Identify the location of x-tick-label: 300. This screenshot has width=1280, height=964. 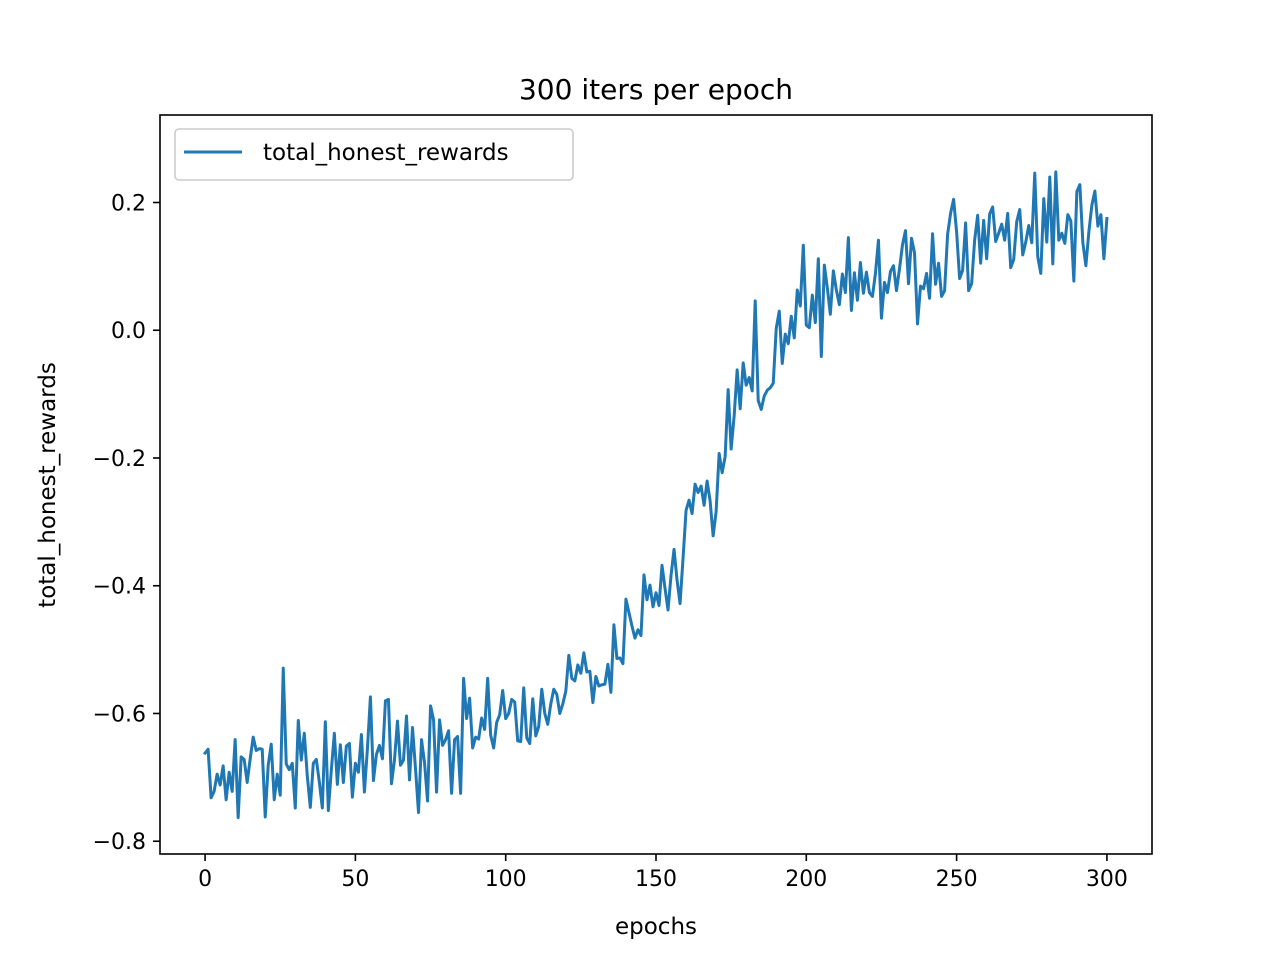
(1107, 879).